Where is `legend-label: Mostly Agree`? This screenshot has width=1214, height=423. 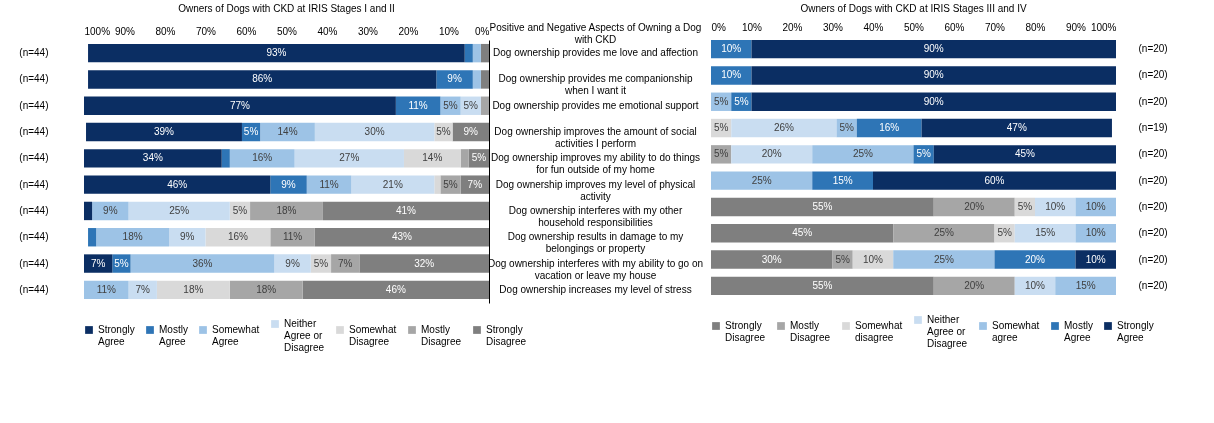 legend-label: Mostly Agree is located at coordinates (1078, 331).